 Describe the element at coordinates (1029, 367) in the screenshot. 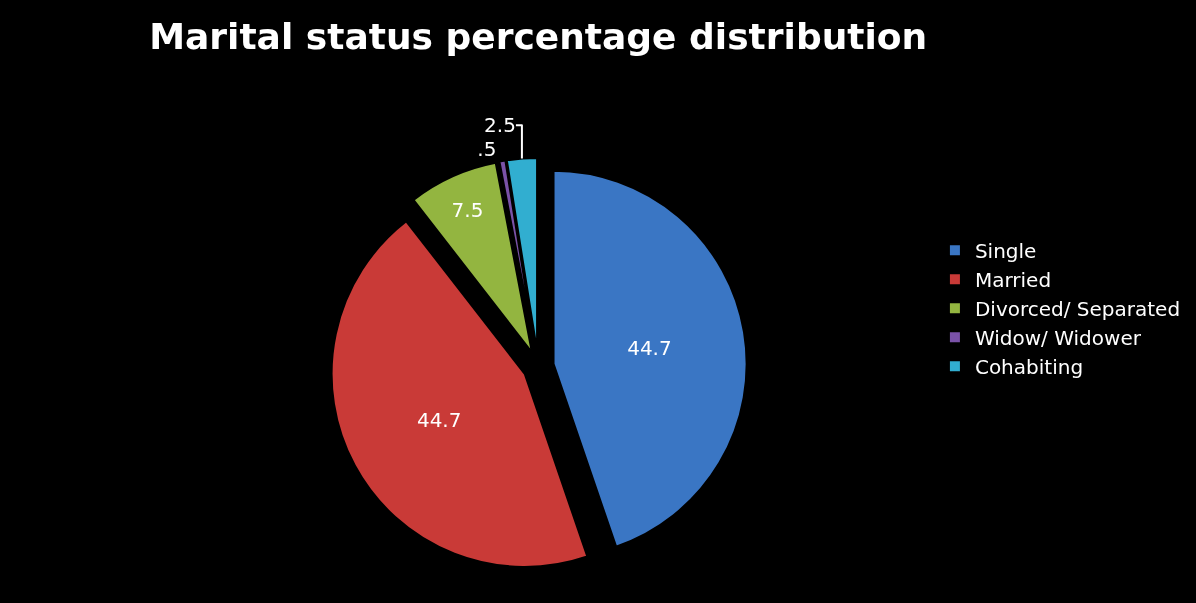

I see `legend-label: Cohabiting` at that location.